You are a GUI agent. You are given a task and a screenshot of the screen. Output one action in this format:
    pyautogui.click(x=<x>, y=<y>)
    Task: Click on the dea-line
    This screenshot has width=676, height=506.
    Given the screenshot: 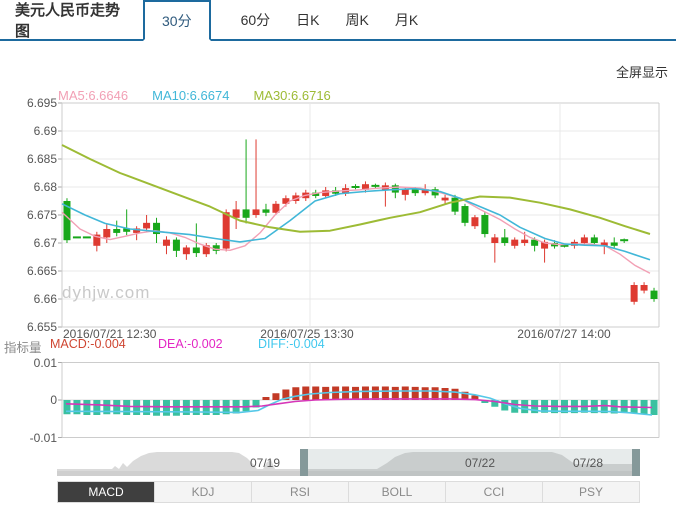 What is the action you would take?
    pyautogui.click(x=359, y=403)
    